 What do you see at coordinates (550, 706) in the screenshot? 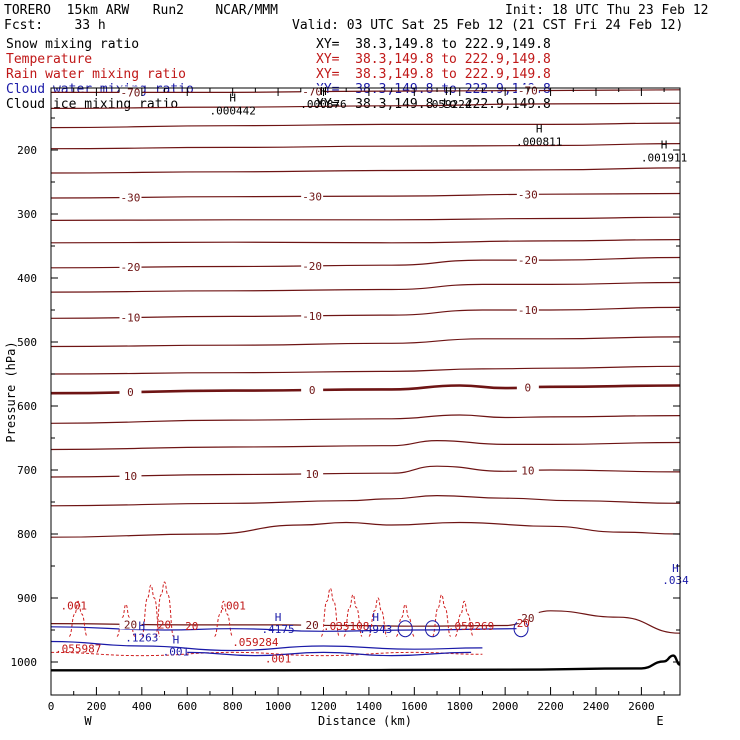
I see `x-tick-label: 2200` at bounding box center [550, 706].